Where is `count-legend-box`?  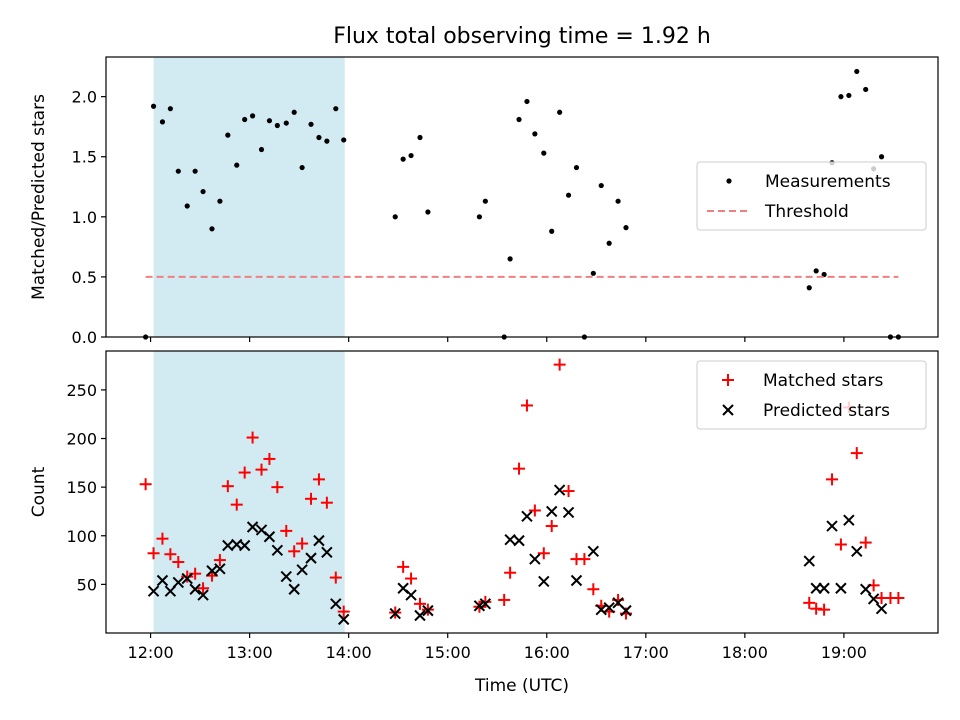
count-legend-box is located at coordinates (811, 395).